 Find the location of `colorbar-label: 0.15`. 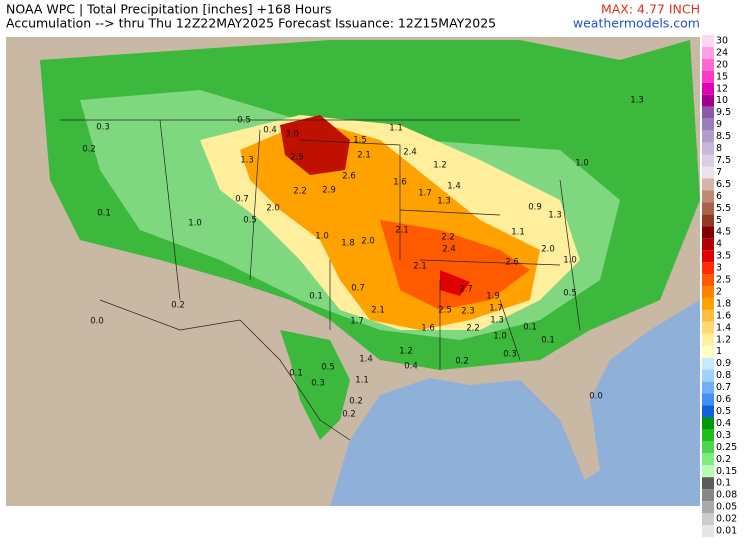

colorbar-label: 0.15 is located at coordinates (726, 471).